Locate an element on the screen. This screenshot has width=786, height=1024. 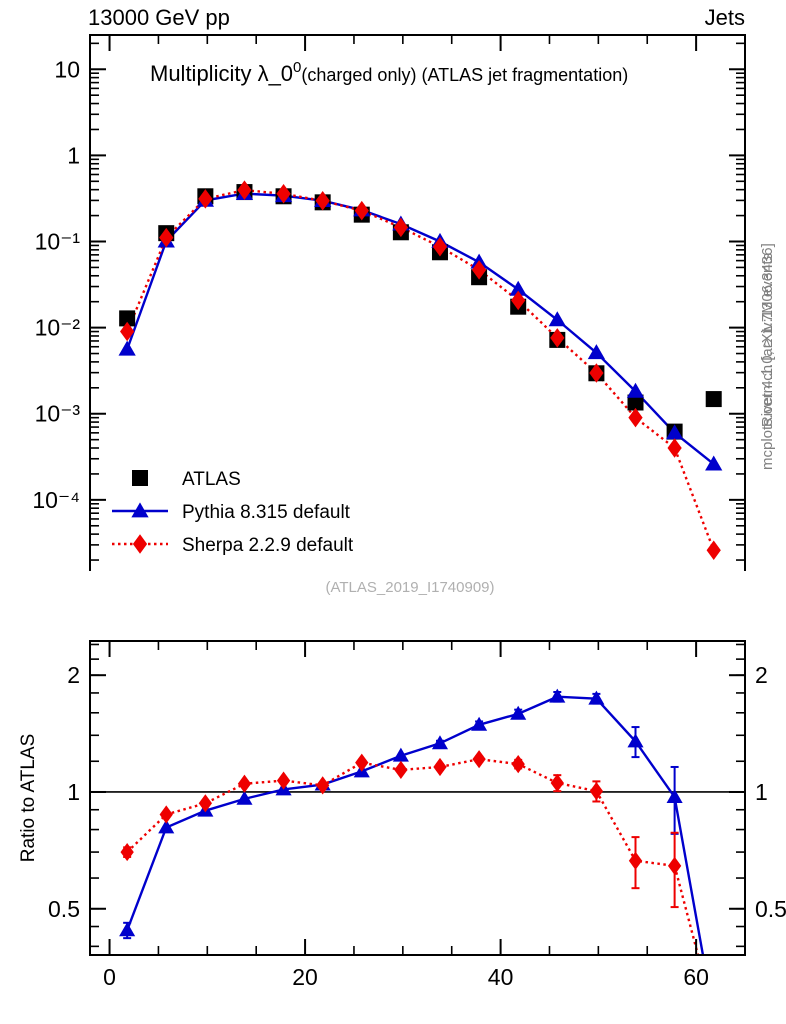
y-tick-label: 10⁻⁴ is located at coordinates (56, 500).